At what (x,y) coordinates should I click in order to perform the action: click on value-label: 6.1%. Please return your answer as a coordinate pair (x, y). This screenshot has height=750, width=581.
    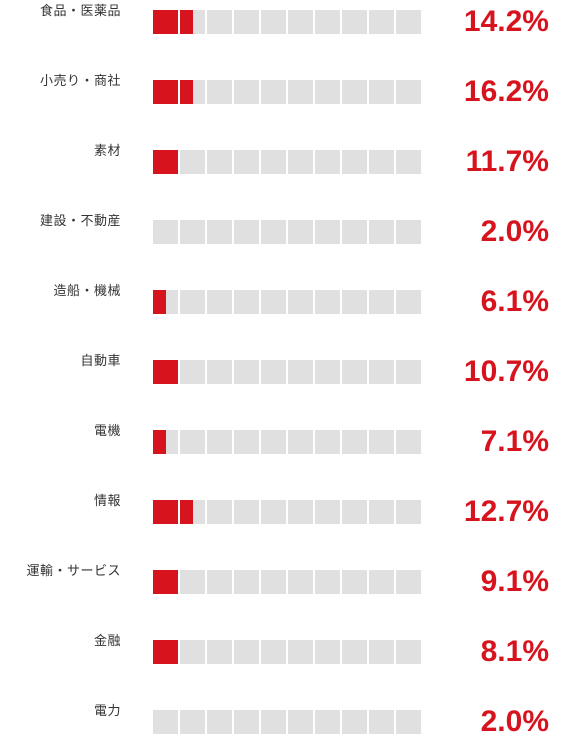
    Looking at the image, I should click on (514, 301).